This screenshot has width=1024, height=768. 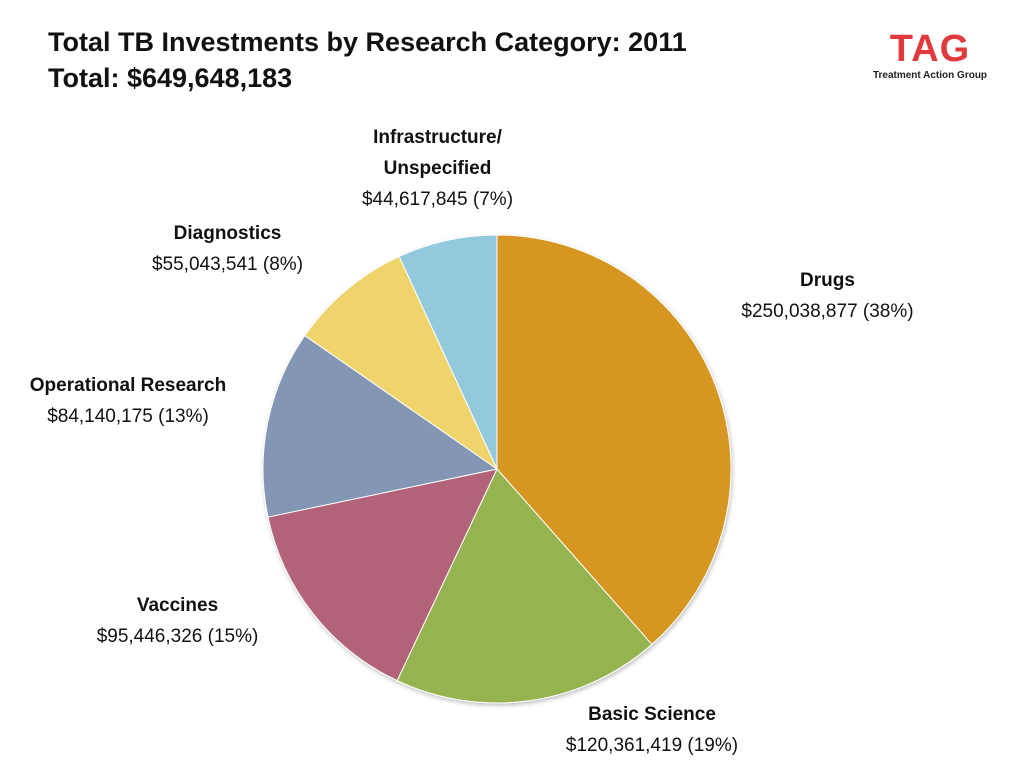 What do you see at coordinates (614, 440) in the screenshot?
I see `pie-slice-drugs` at bounding box center [614, 440].